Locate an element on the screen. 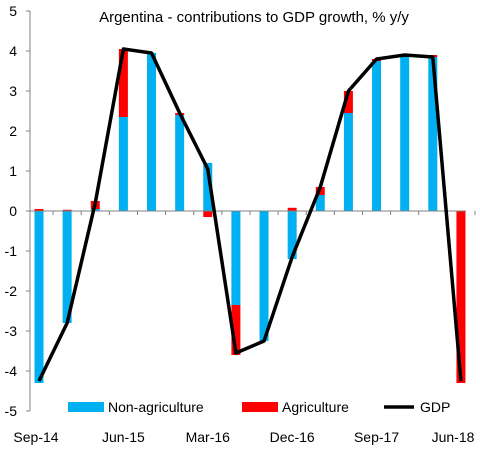 Image resolution: width=480 pixels, height=450 pixels. x-tick-label: Jun-18 is located at coordinates (453, 437).